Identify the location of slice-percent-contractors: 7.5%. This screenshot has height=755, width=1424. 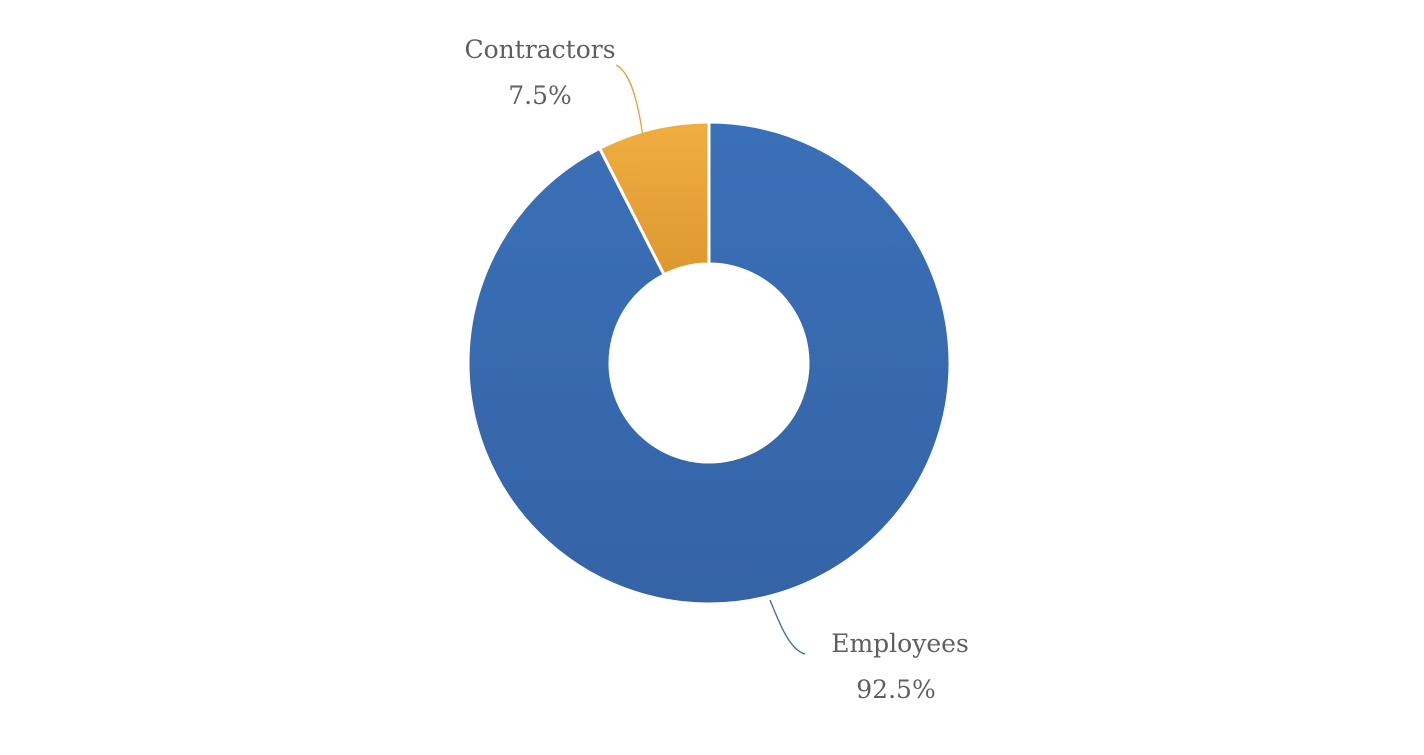
(540, 95).